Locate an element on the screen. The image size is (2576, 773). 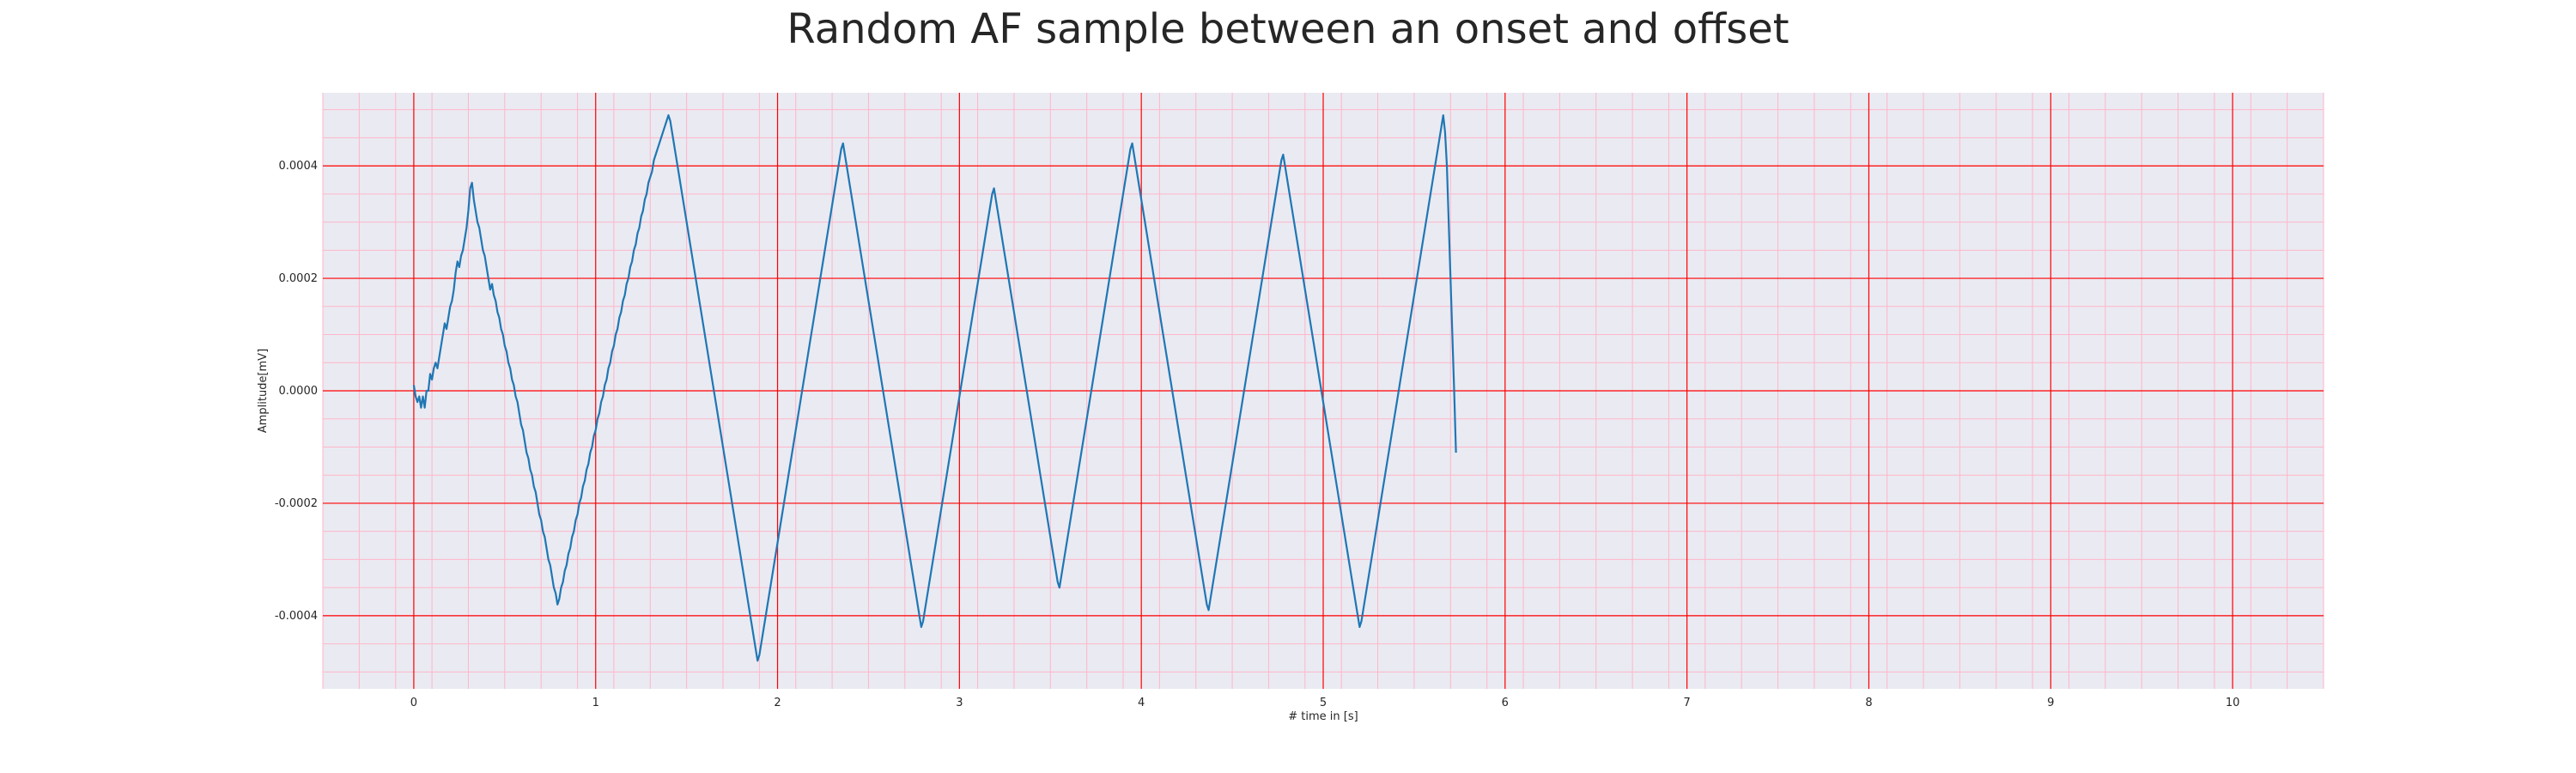
x-tick-label: 3 is located at coordinates (959, 703).